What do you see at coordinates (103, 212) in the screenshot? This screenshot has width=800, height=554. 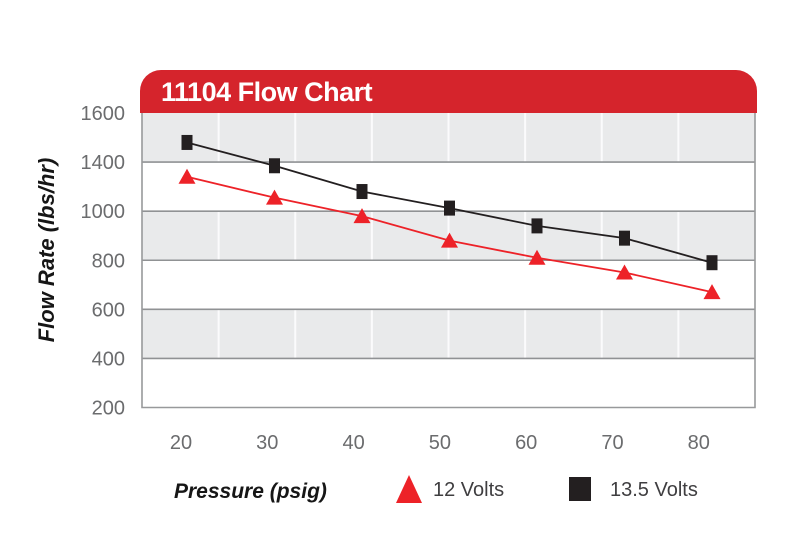 I see `y-tick-label: 1000` at bounding box center [103, 212].